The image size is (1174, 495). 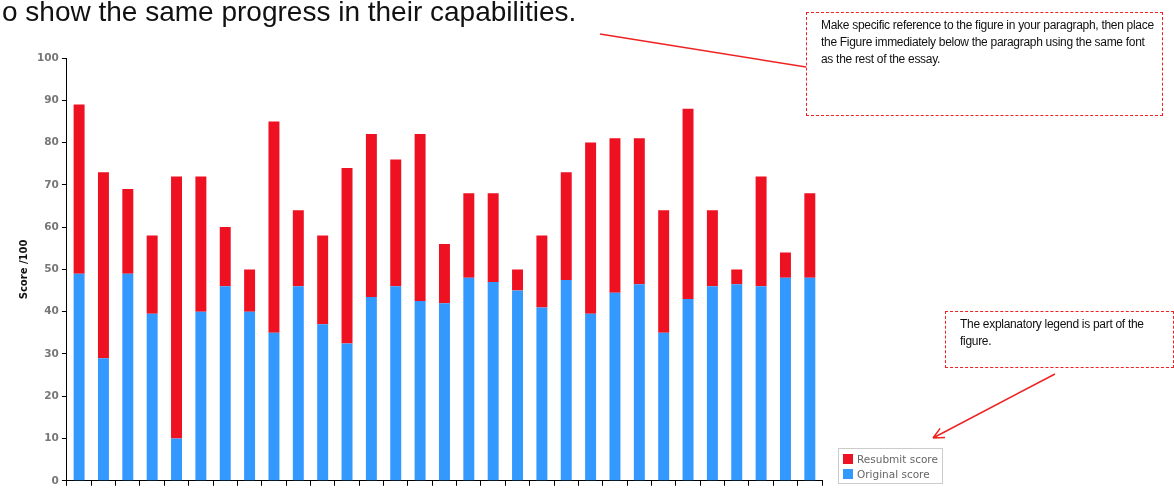 What do you see at coordinates (51, 268) in the screenshot?
I see `y-tick-label: 50` at bounding box center [51, 268].